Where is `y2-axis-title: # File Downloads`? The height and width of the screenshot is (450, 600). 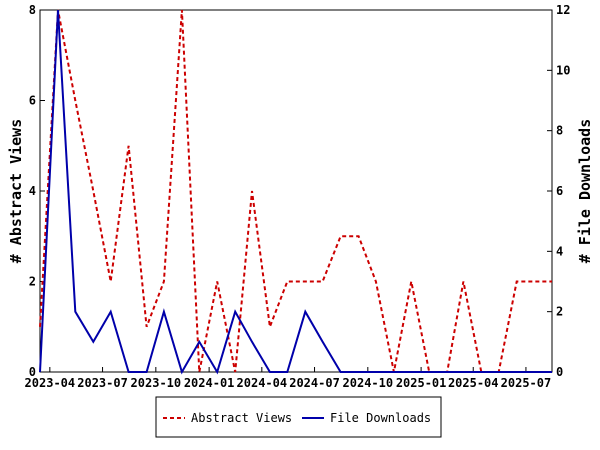 y2-axis-title: # File Downloads is located at coordinates (585, 191).